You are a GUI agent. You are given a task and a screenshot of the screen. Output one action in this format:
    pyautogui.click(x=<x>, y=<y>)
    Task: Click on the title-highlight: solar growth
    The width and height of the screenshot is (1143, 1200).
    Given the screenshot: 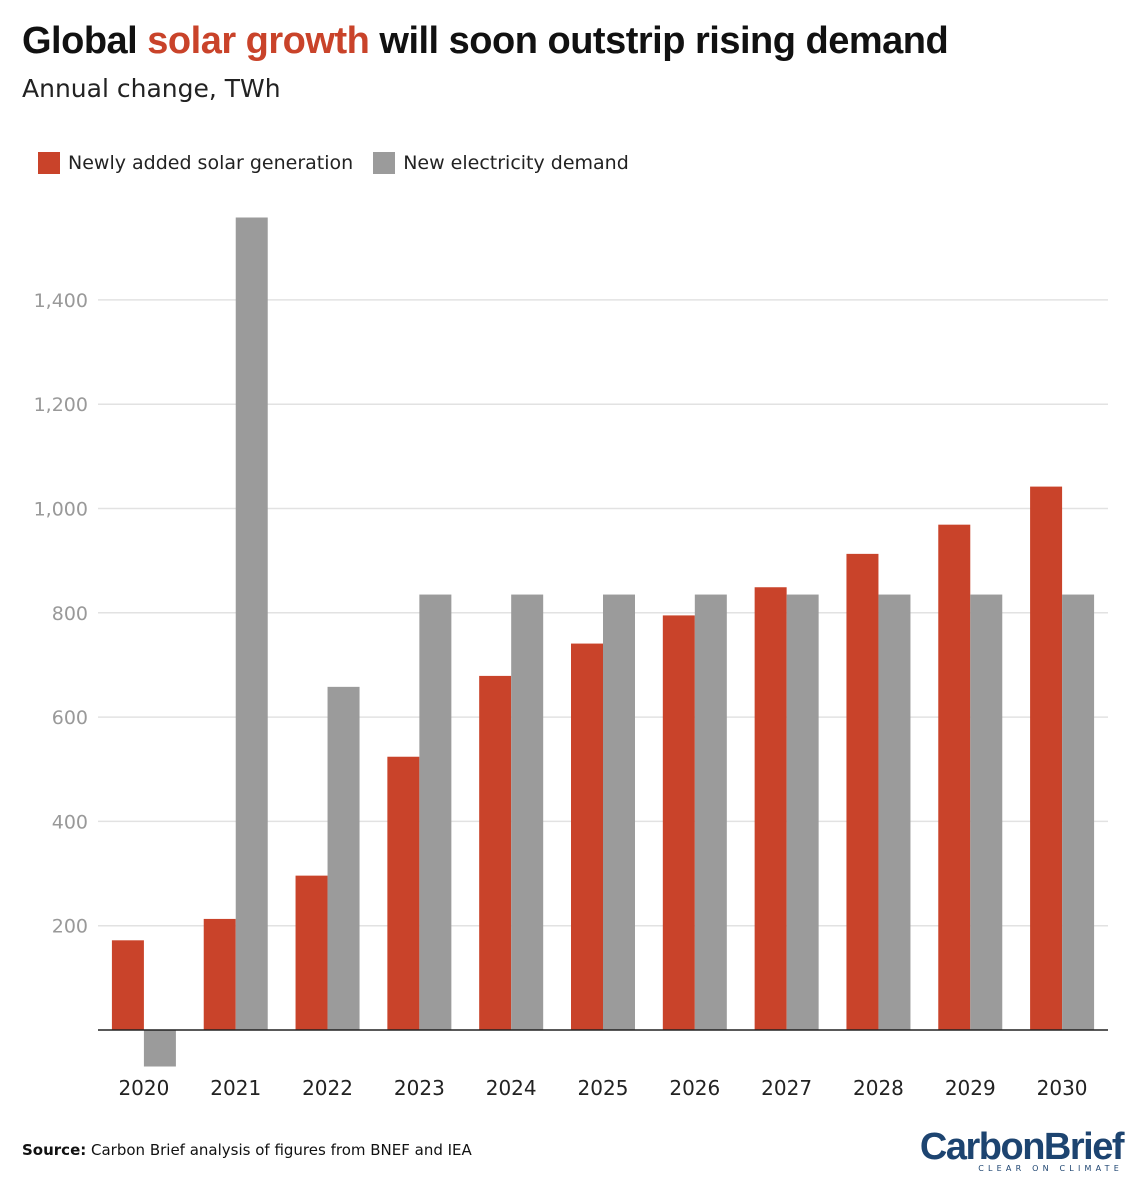 What is the action you would take?
    pyautogui.click(x=258, y=41)
    